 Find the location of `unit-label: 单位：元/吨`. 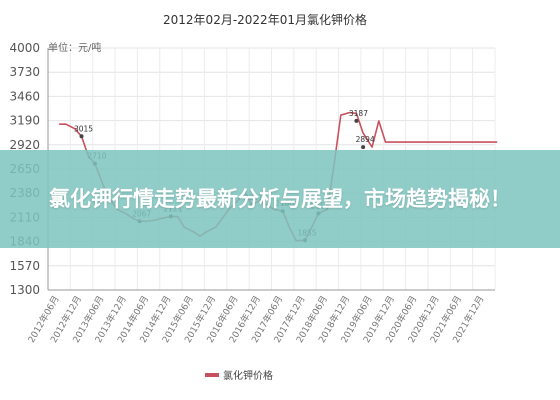

unit-label: 单位：元/吨 is located at coordinates (74, 47).